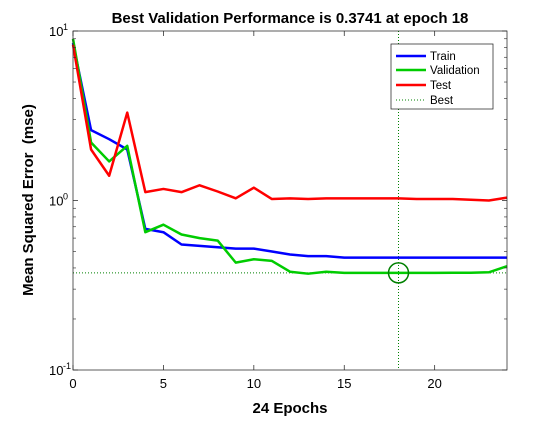 Image resolution: width=560 pixels, height=425 pixels. I want to click on y-tick-label-exponent: 0, so click(65, 197).